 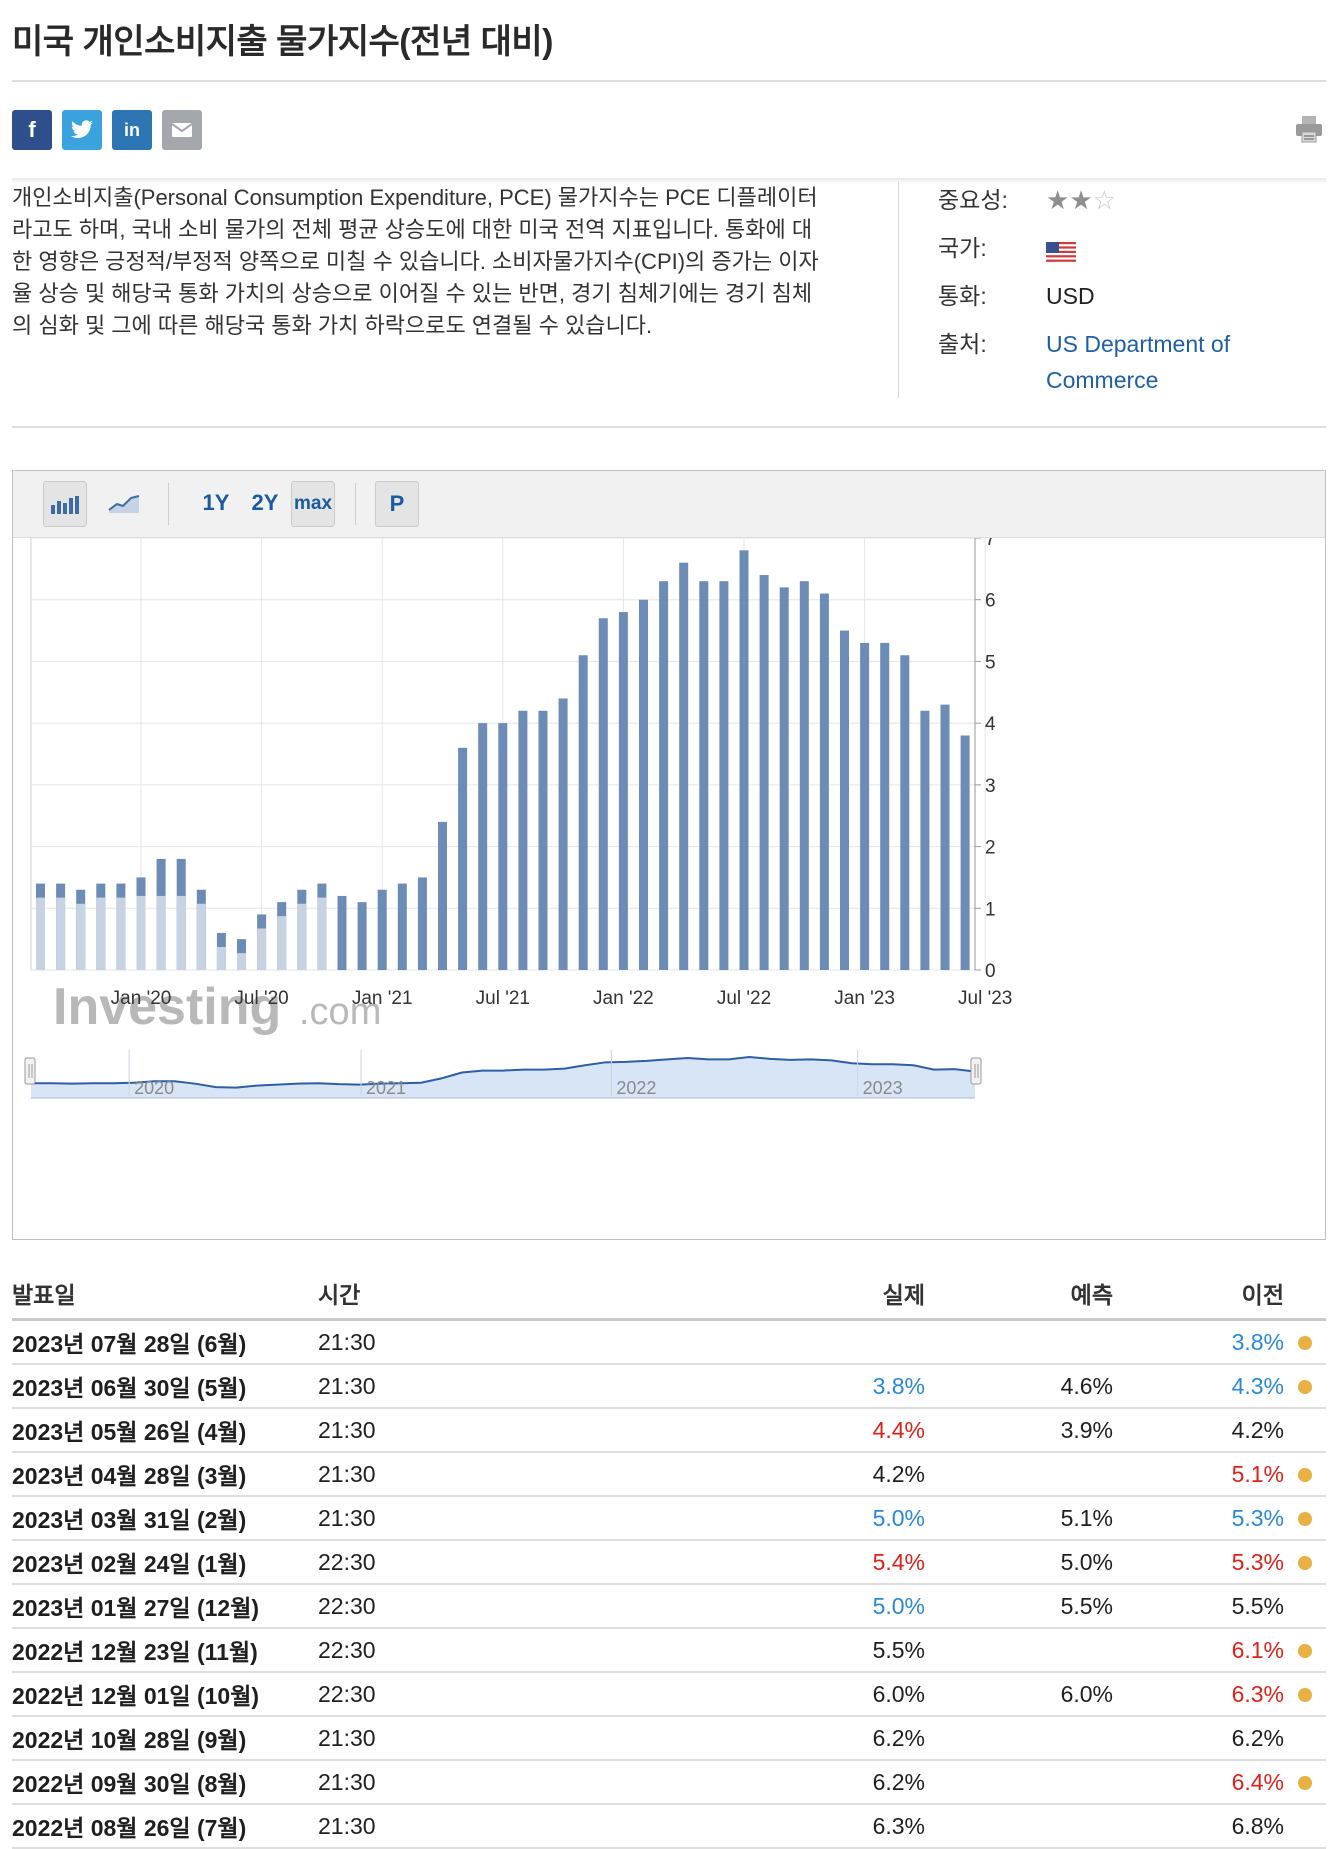 What do you see at coordinates (265, 502) in the screenshot?
I see `range-2y-button: 2Y` at bounding box center [265, 502].